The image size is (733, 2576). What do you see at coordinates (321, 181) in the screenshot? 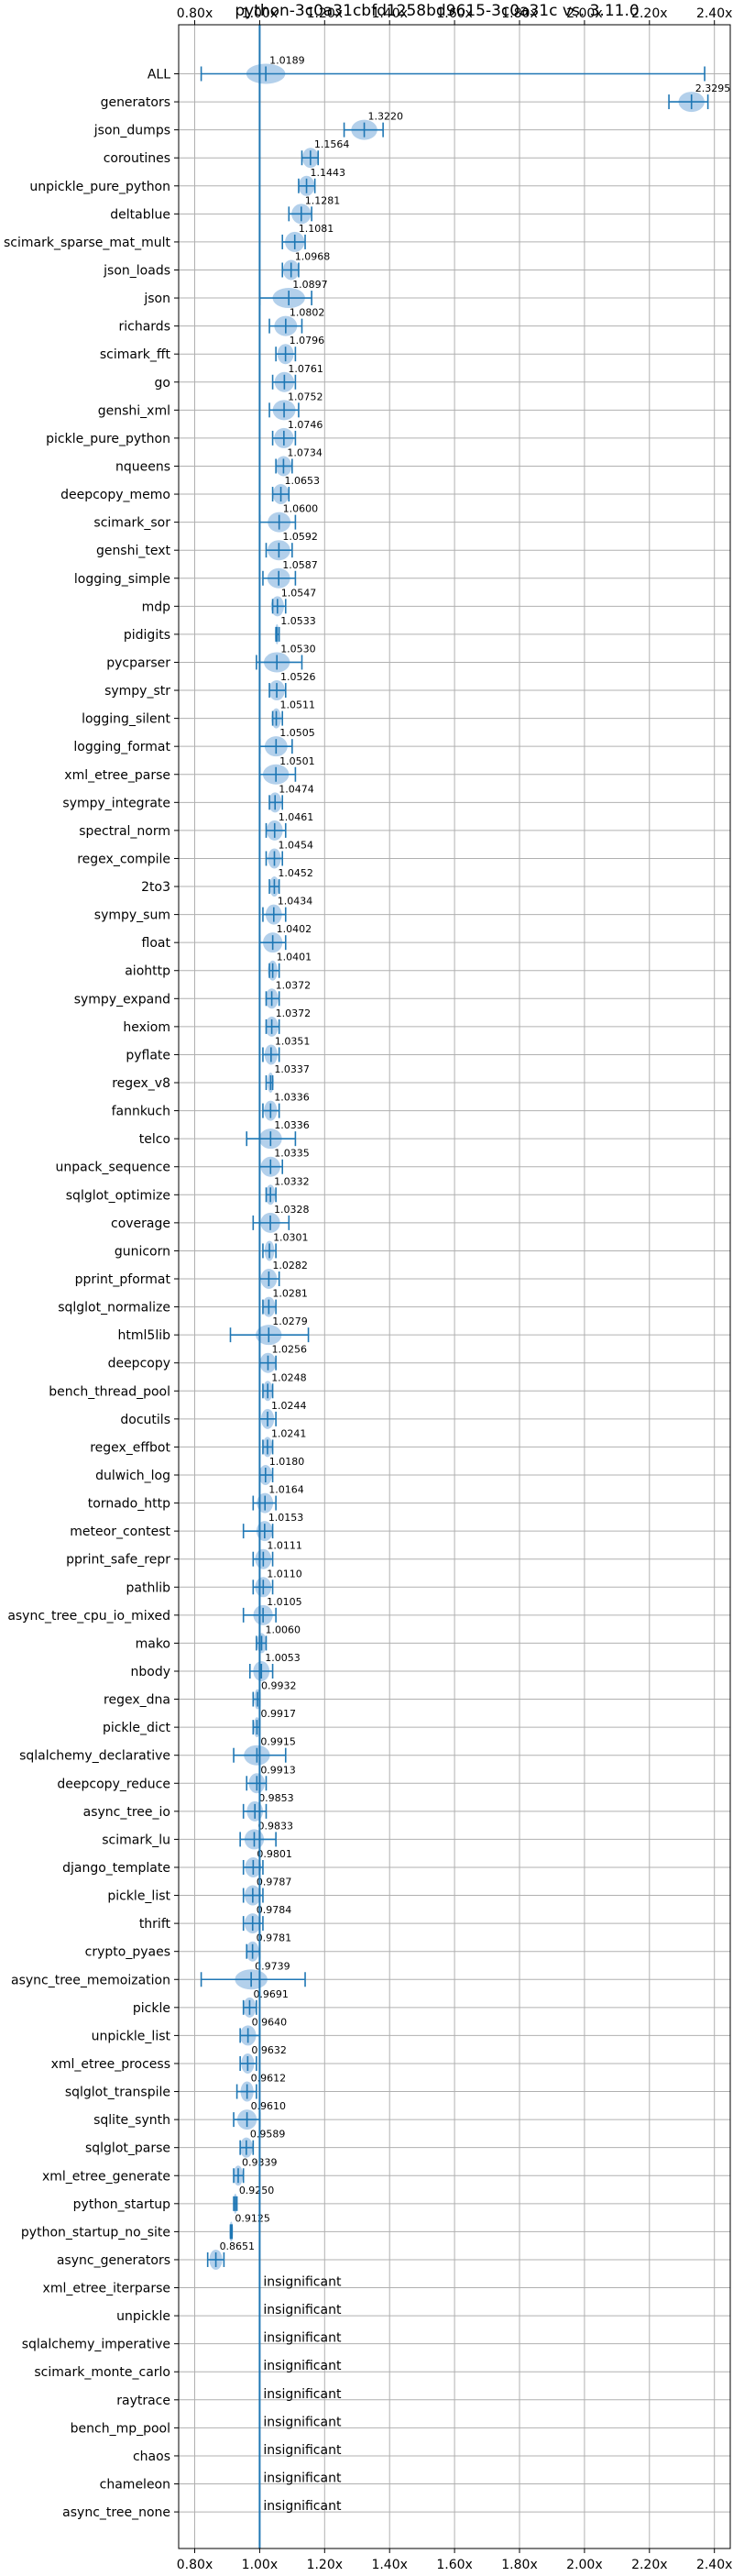
I see `benchmark-row: 1.1443` at bounding box center [321, 181].